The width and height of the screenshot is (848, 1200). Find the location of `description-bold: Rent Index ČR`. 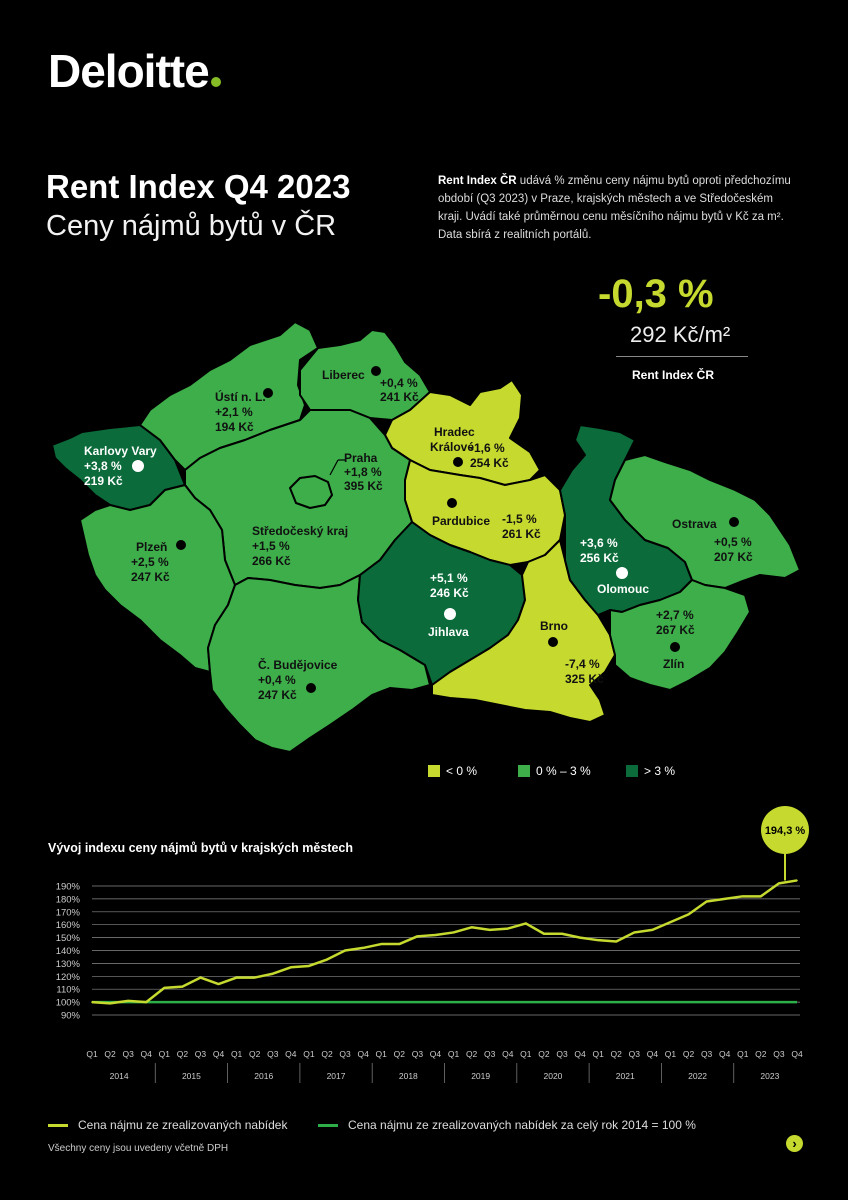

description-bold: Rent Index ČR is located at coordinates (477, 181).